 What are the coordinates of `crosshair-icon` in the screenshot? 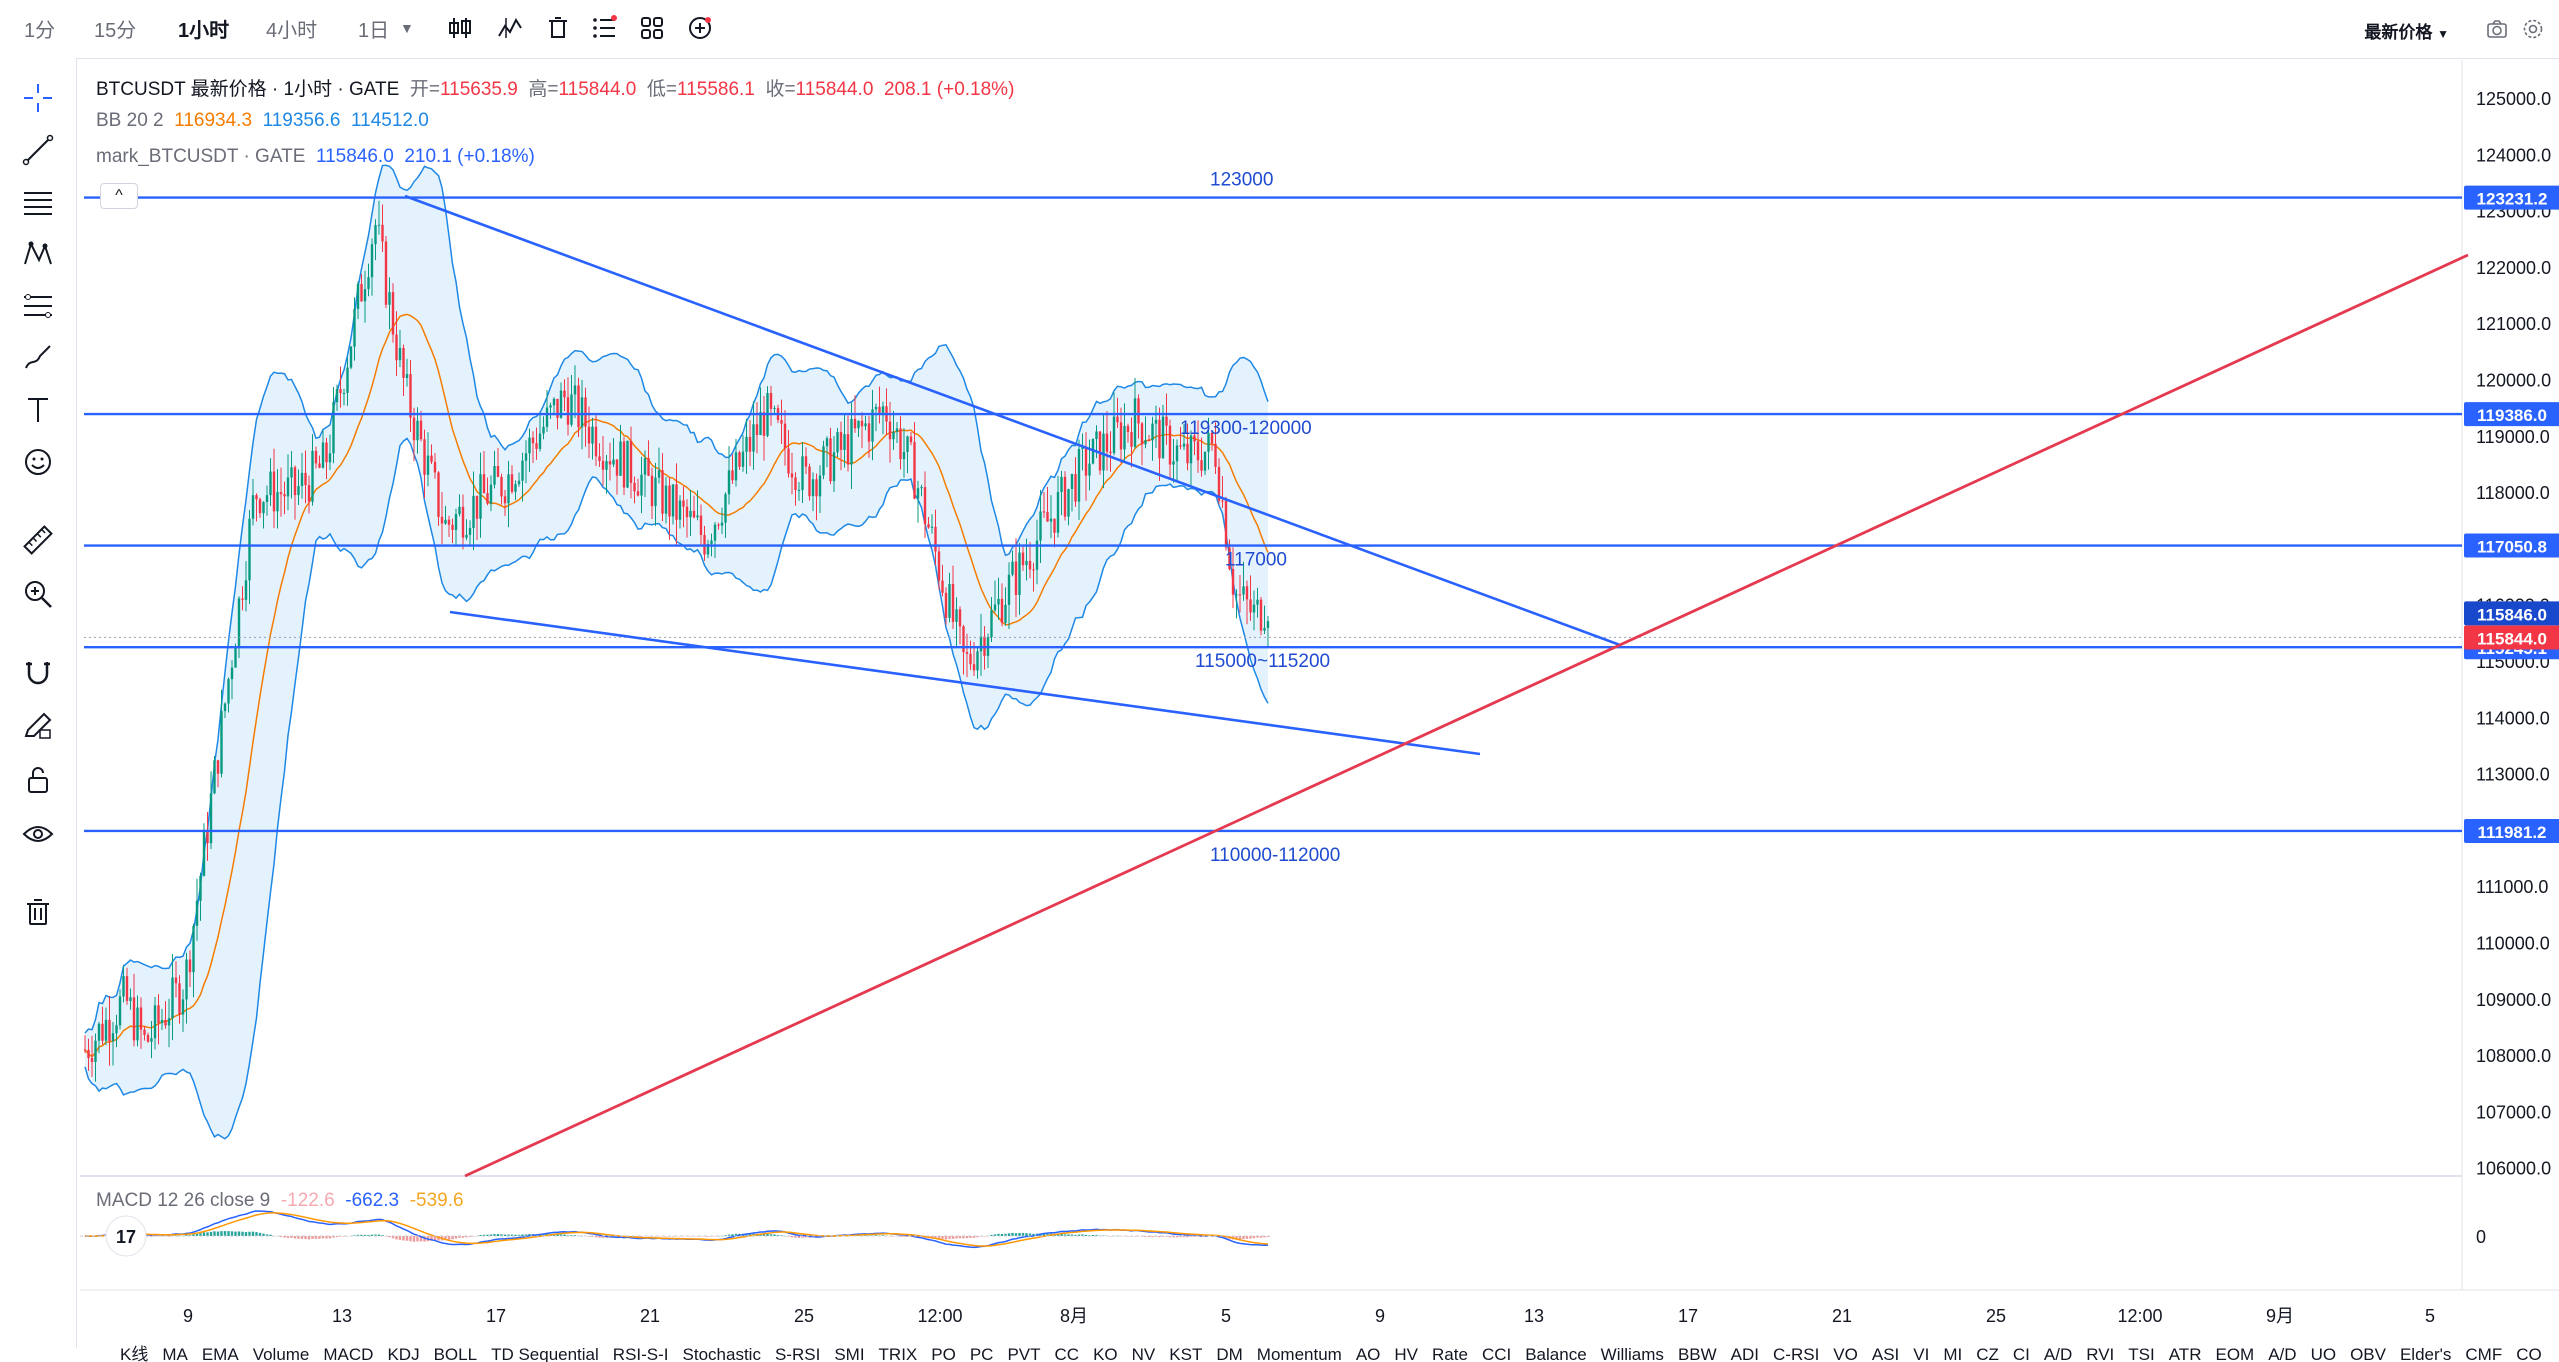 It's located at (38, 98).